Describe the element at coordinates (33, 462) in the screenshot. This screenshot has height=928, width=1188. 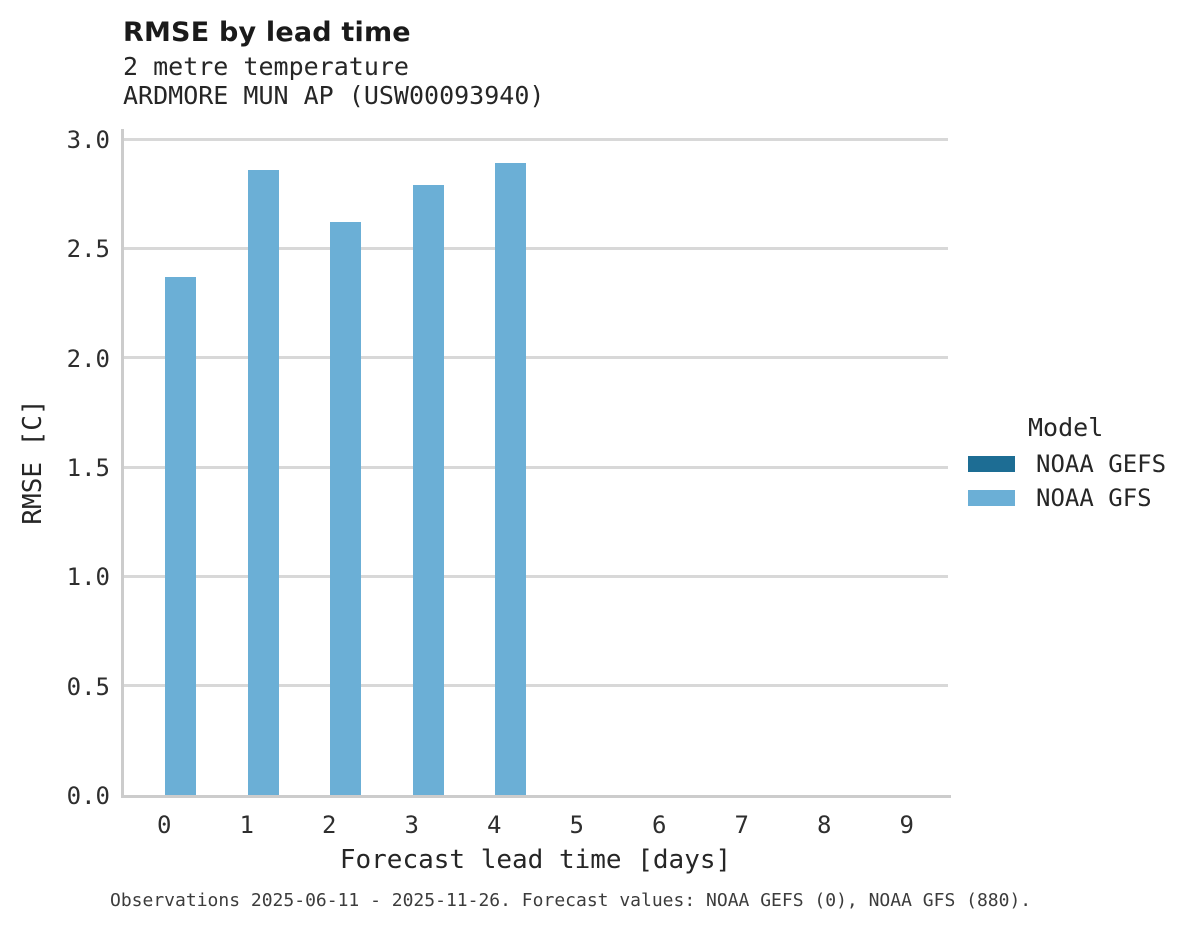
I see `y-axis-label: RMSE [C]` at that location.